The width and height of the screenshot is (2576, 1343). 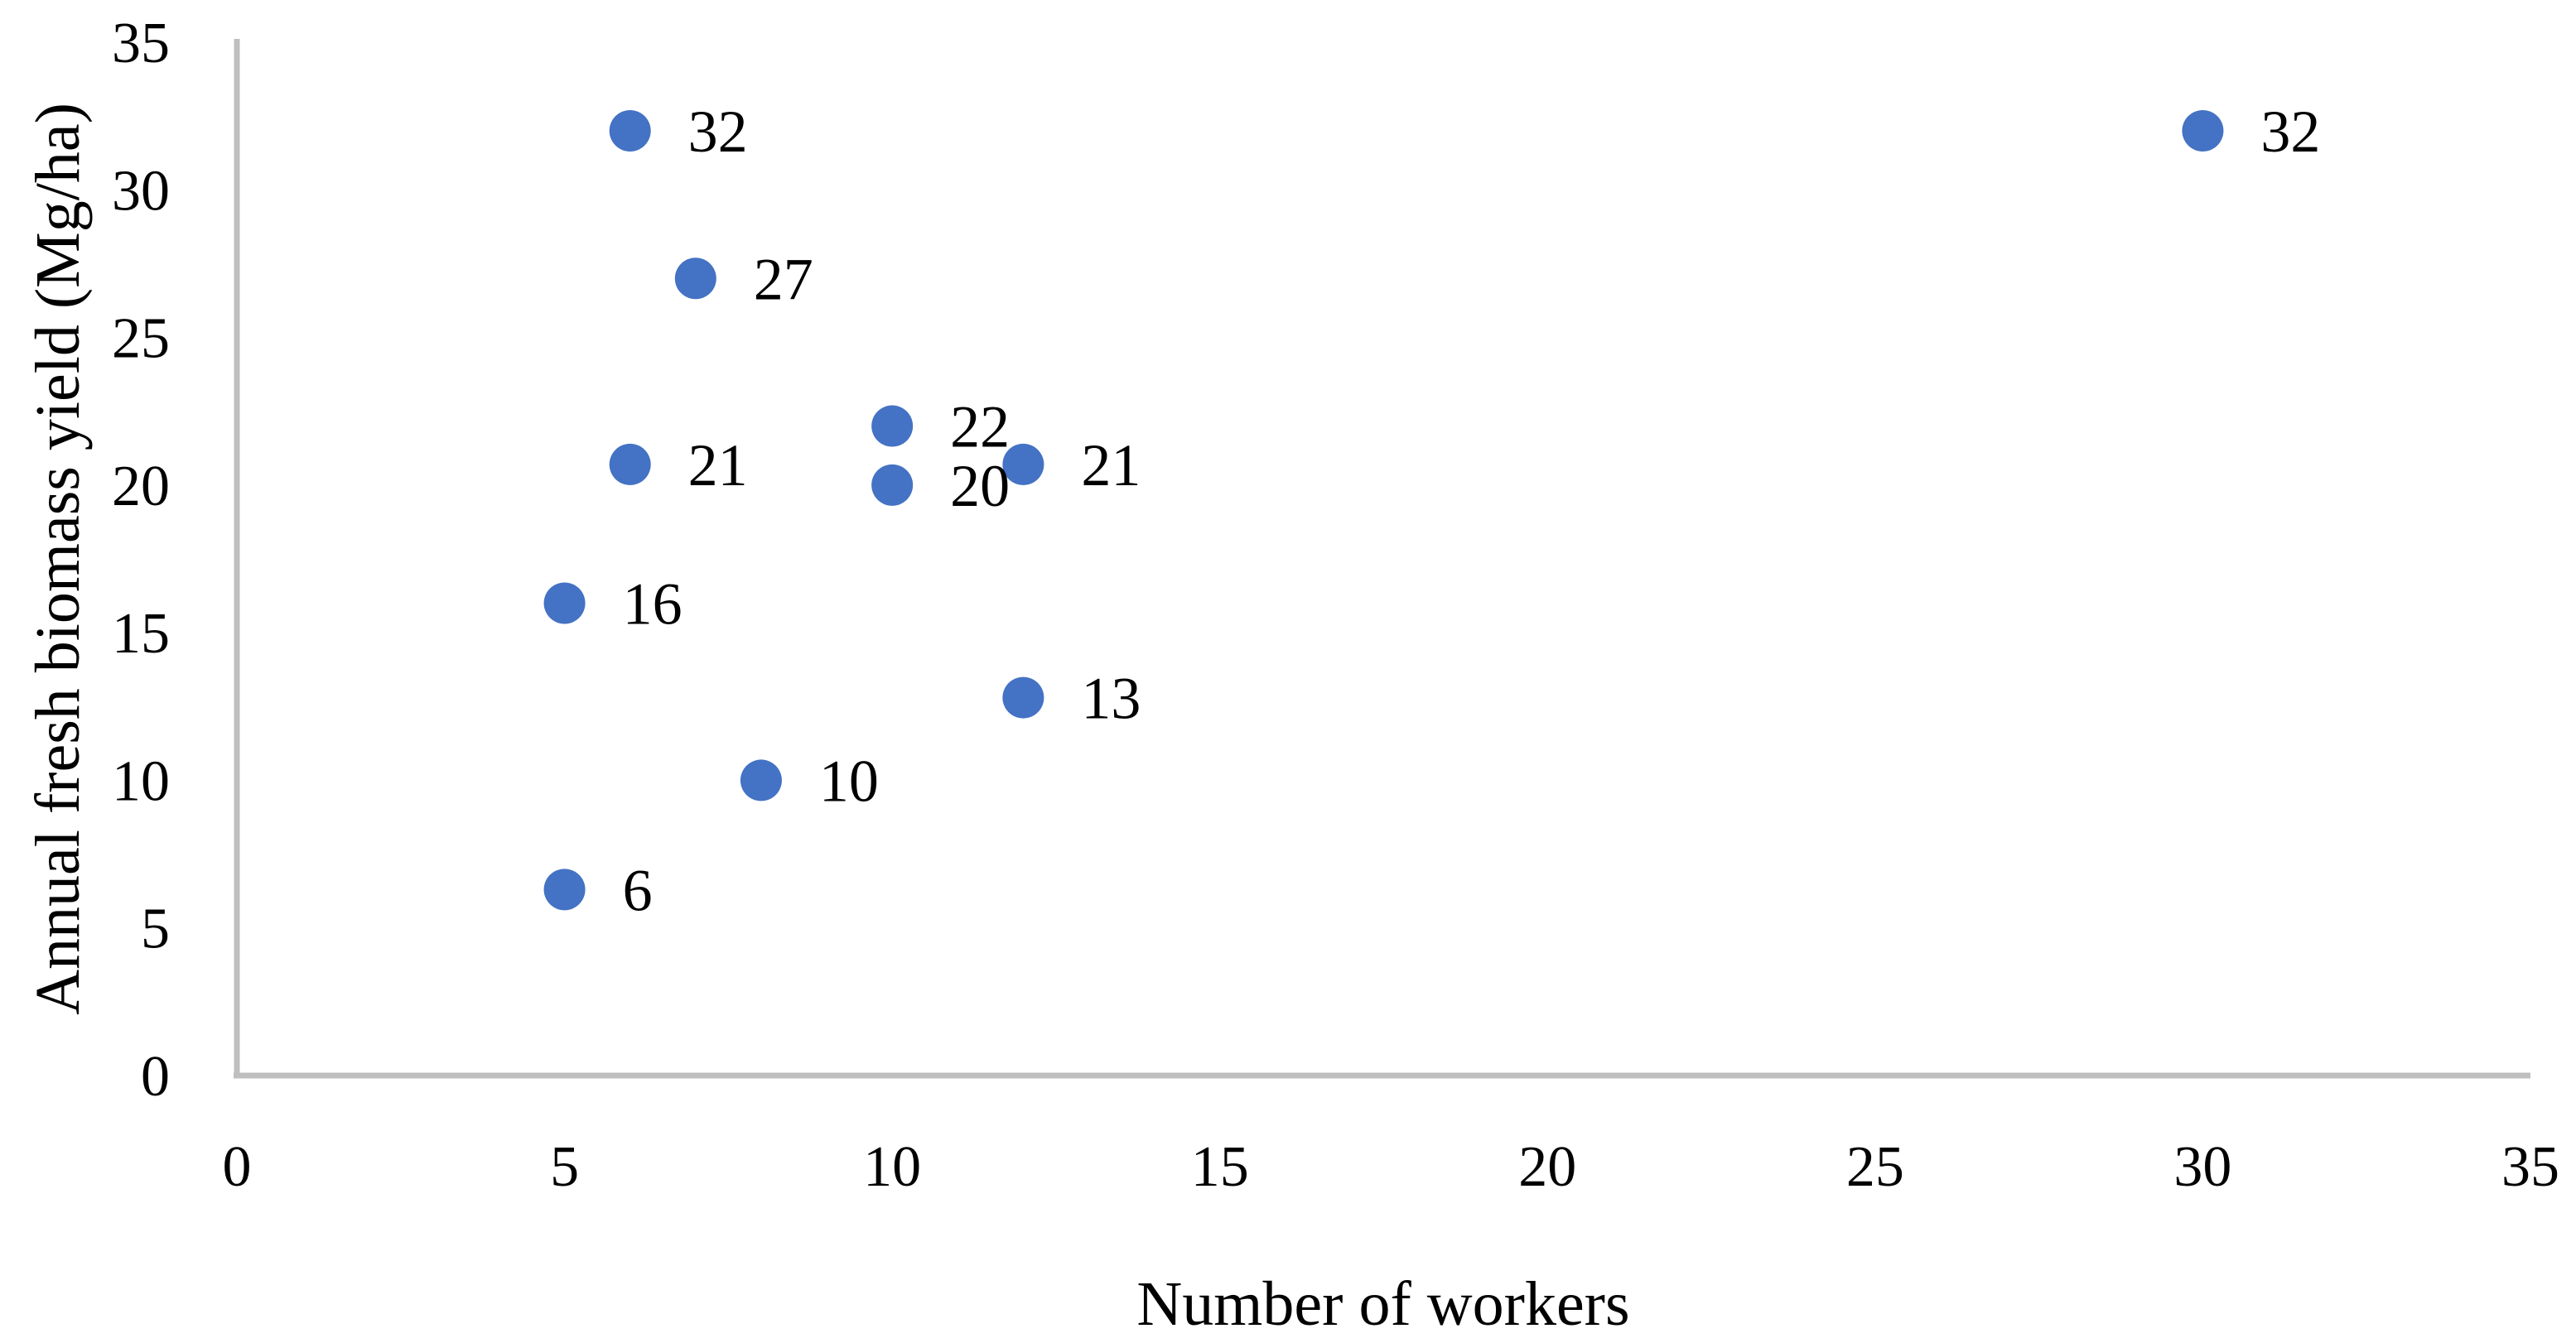 I want to click on y-tick-label: 15, so click(x=141, y=634).